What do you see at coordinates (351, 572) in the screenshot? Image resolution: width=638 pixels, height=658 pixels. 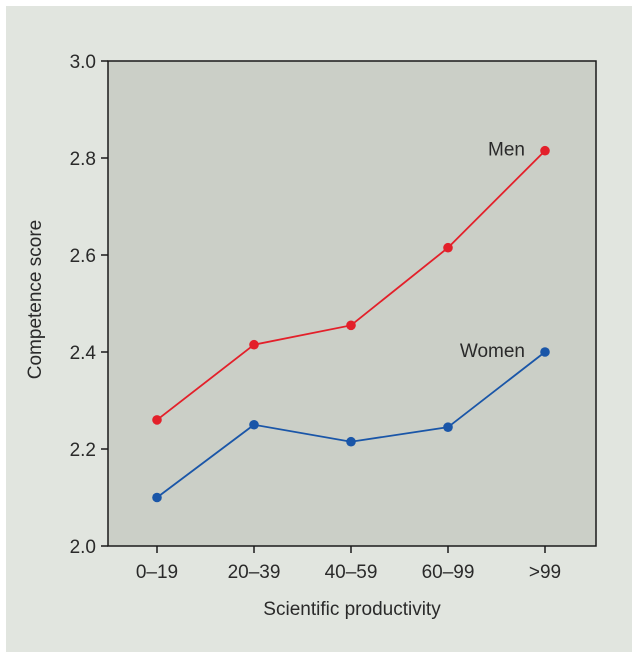 I see `x-tick-label: 40–59` at bounding box center [351, 572].